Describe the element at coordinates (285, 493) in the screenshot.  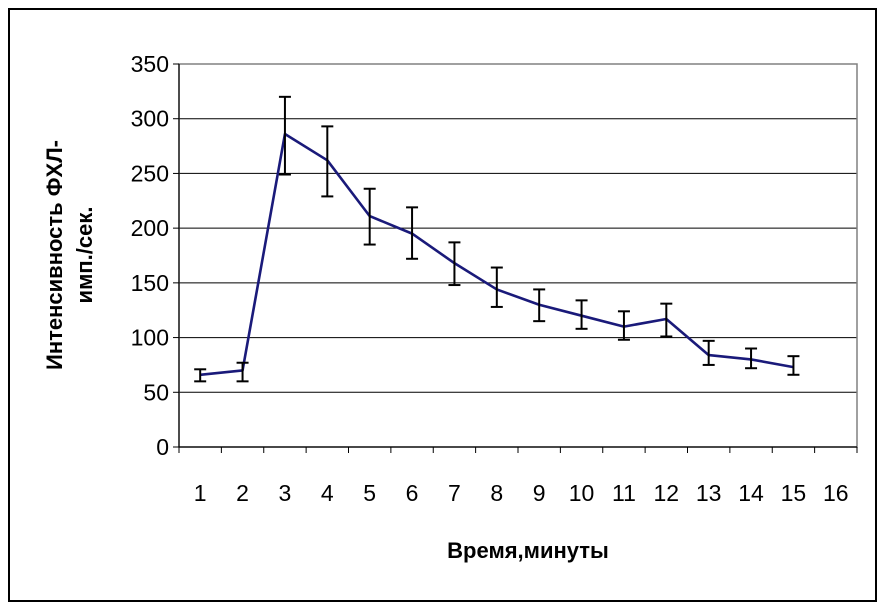
I see `x-tick-label: 3` at that location.